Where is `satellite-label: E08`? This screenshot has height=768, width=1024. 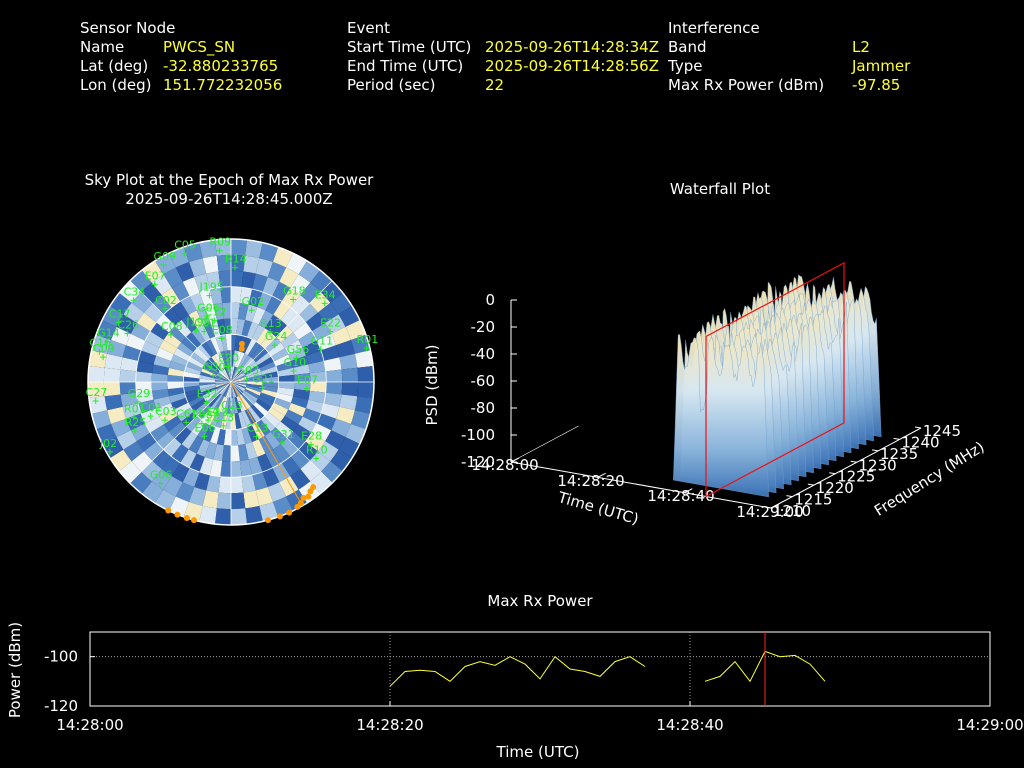 satellite-label: E08 is located at coordinates (202, 415).